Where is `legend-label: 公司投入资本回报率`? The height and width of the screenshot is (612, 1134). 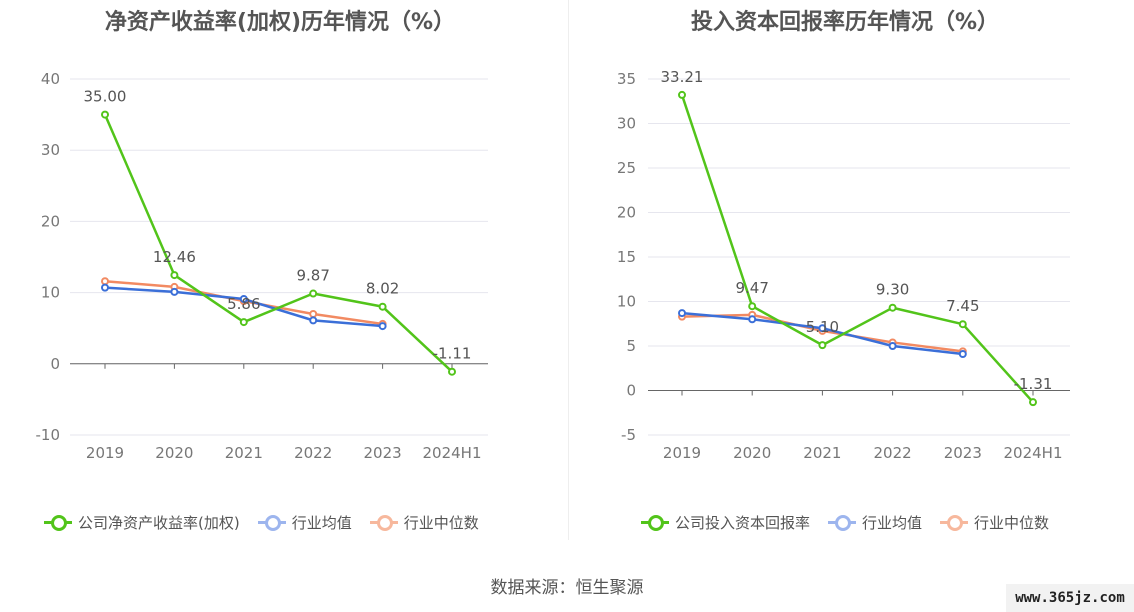 legend-label: 公司投入资本回报率 is located at coordinates (743, 522).